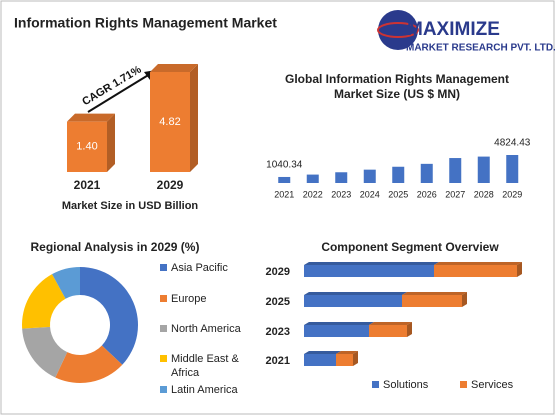 The image size is (555, 415). Describe the element at coordinates (205, 366) in the screenshot. I see `legend-label: Middle East & Africa` at that location.